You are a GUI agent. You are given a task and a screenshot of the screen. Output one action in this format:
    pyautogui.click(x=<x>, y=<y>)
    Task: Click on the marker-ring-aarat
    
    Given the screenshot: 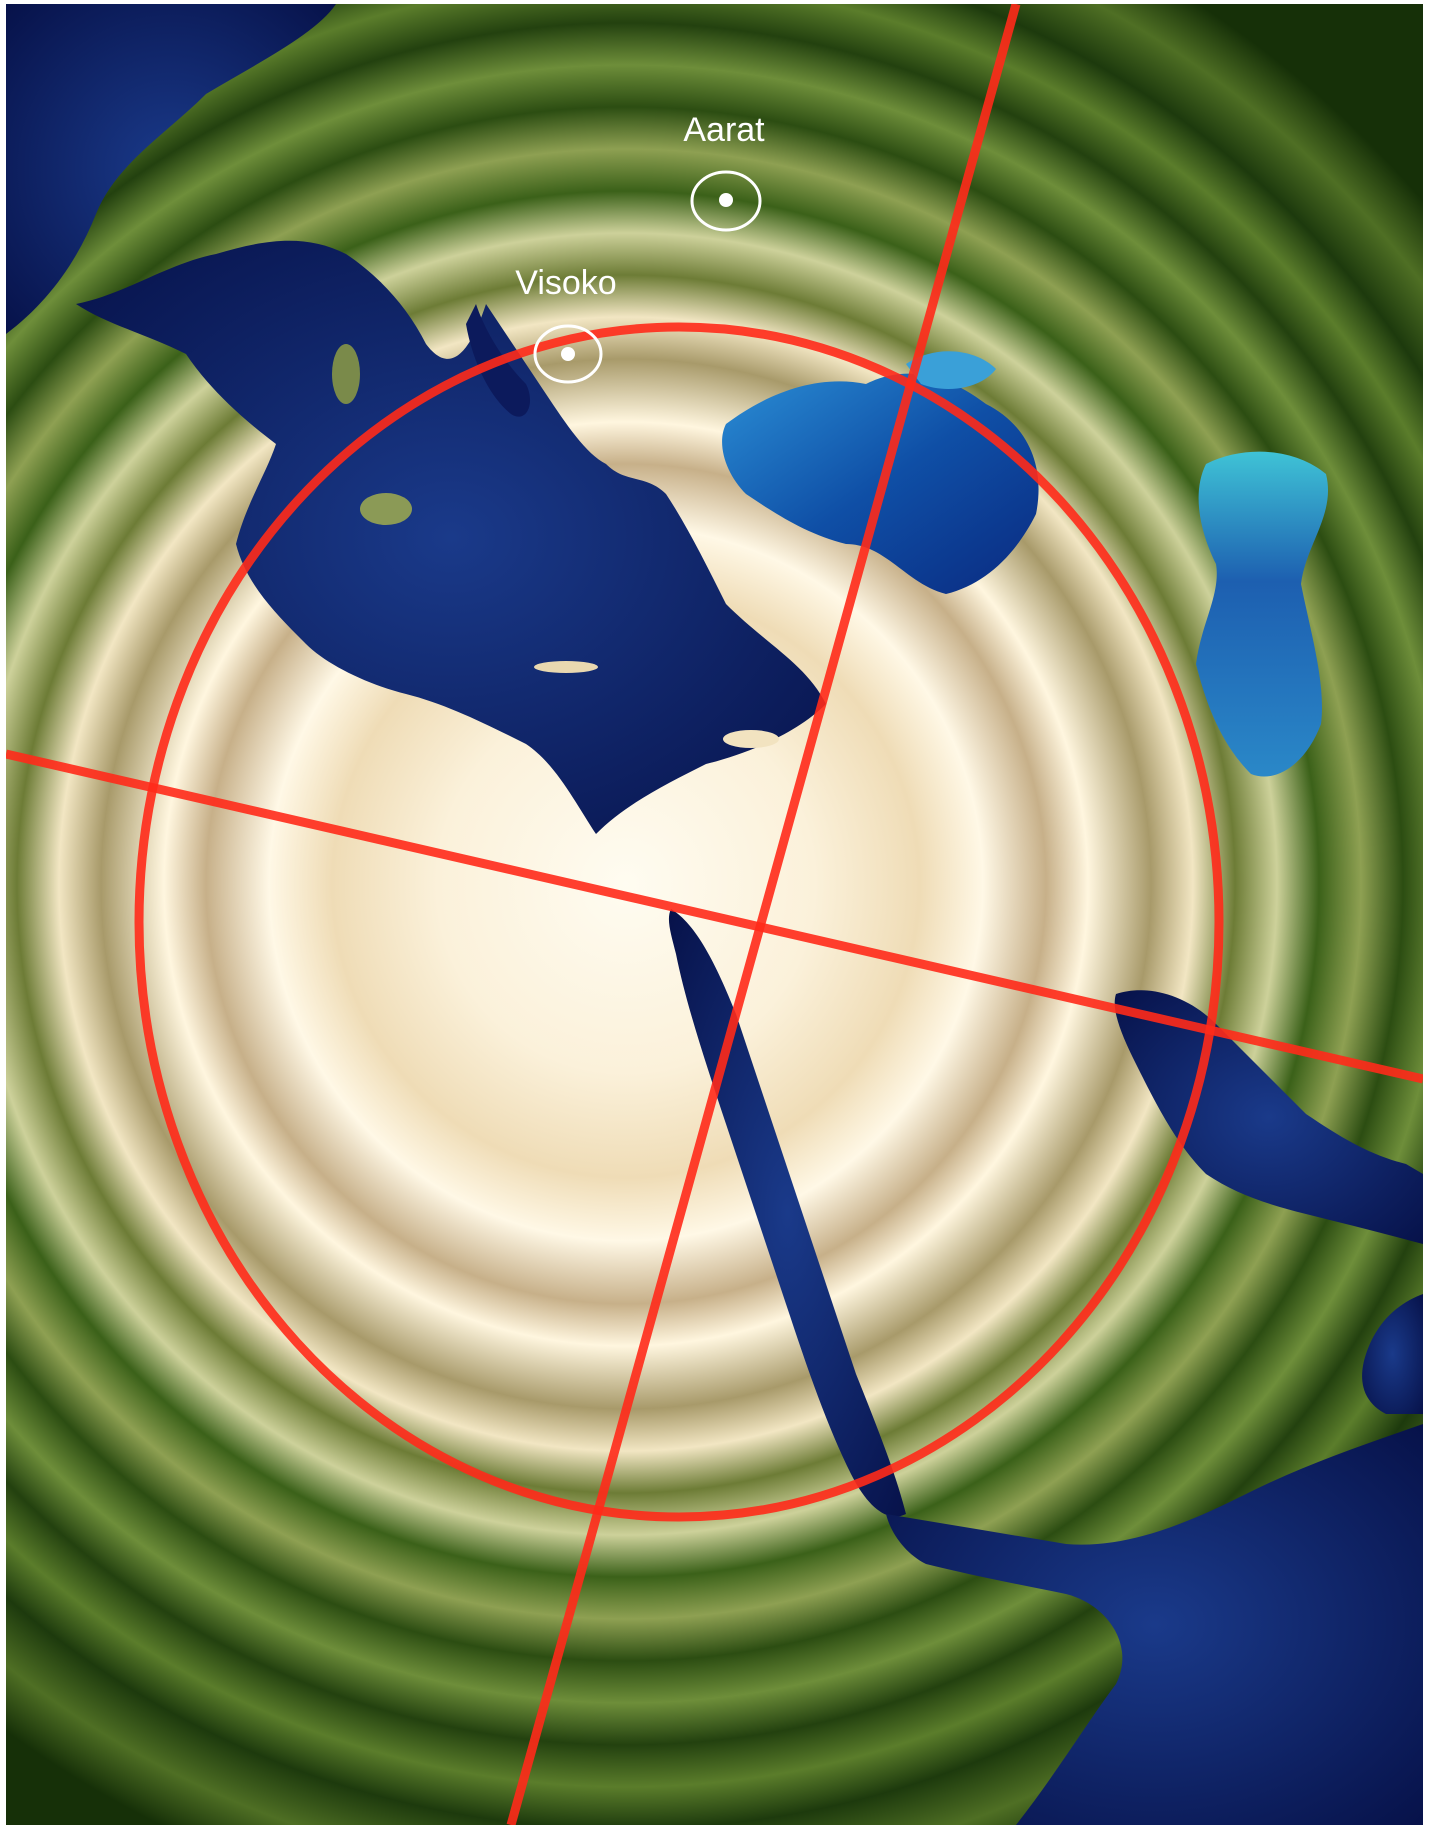 What is the action you would take?
    pyautogui.click(x=726, y=201)
    